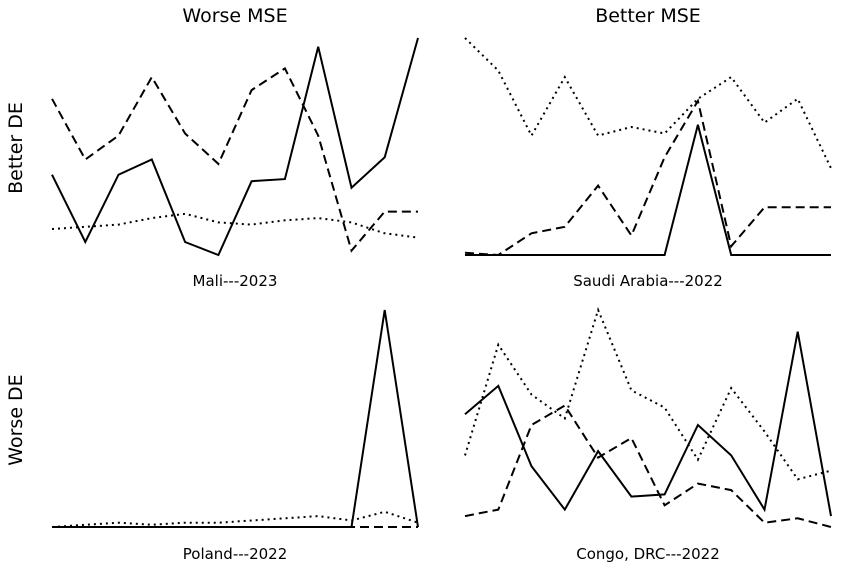 The image size is (856, 572). What do you see at coordinates (234, 159) in the screenshot?
I see `series-line-dashed-mali` at bounding box center [234, 159].